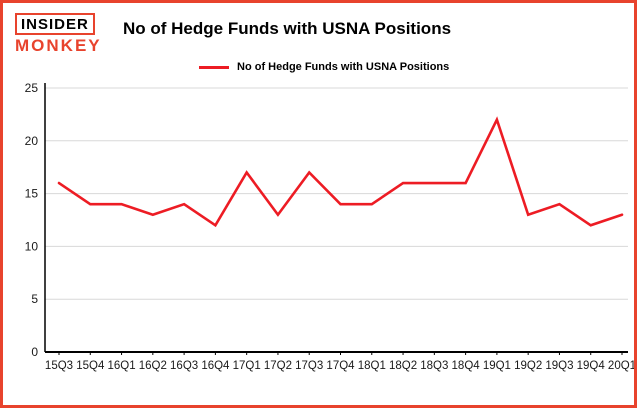 This screenshot has height=408, width=637. What do you see at coordinates (497, 366) in the screenshot?
I see `svg-text: 19Q1` at bounding box center [497, 366].